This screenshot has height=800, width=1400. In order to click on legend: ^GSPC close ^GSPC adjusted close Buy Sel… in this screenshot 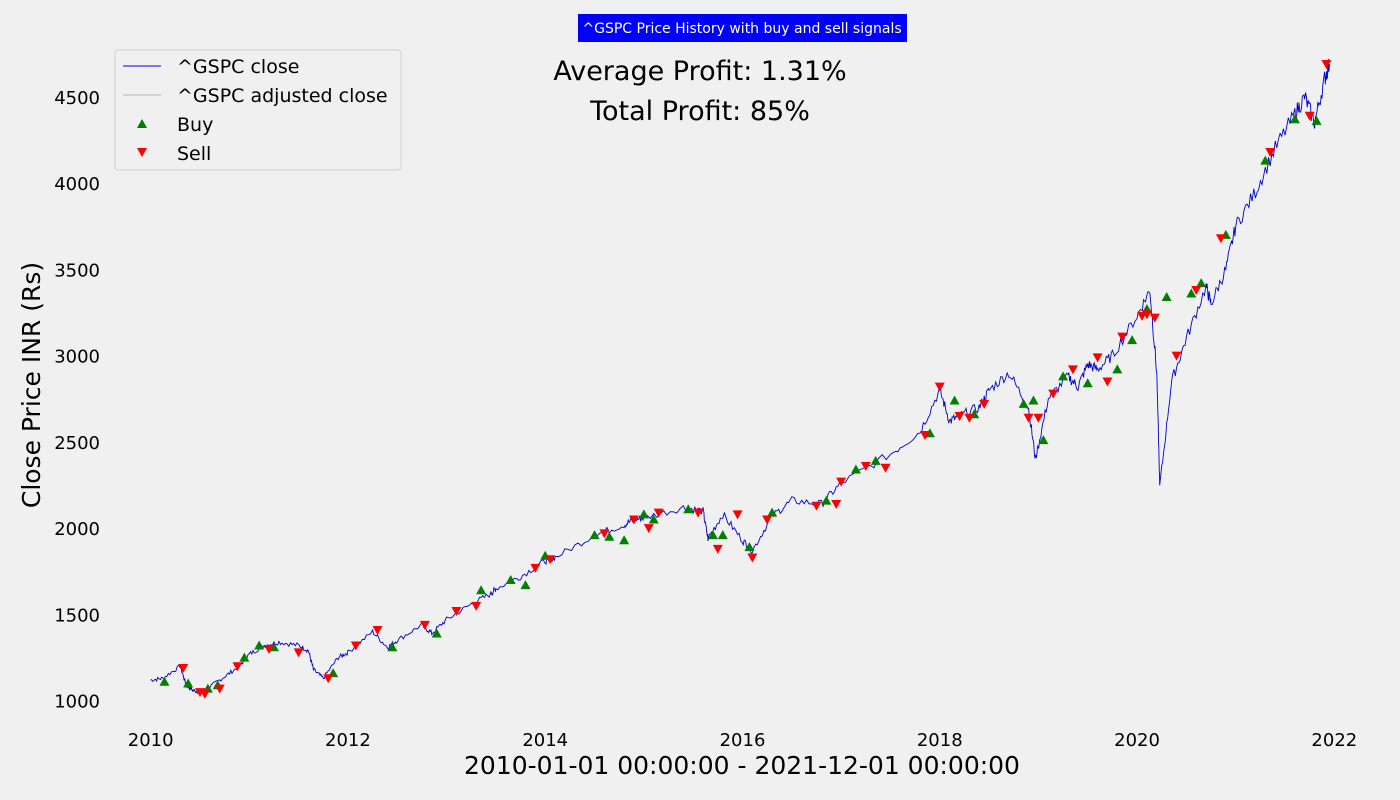, I will do `click(258, 110)`.